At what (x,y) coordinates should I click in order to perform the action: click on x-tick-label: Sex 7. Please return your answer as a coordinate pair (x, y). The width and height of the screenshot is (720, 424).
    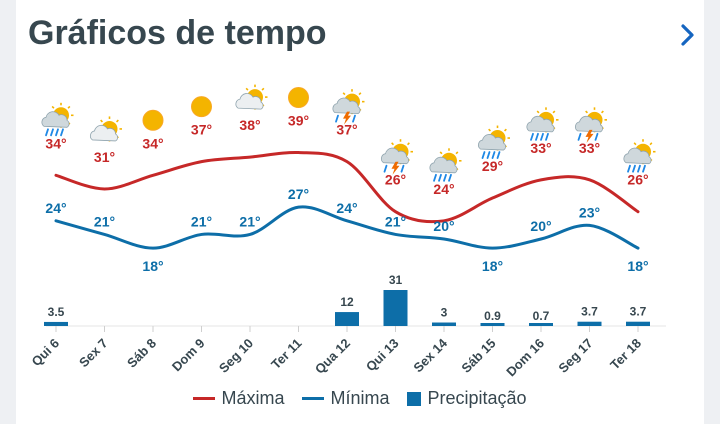
    Looking at the image, I should click on (93, 353).